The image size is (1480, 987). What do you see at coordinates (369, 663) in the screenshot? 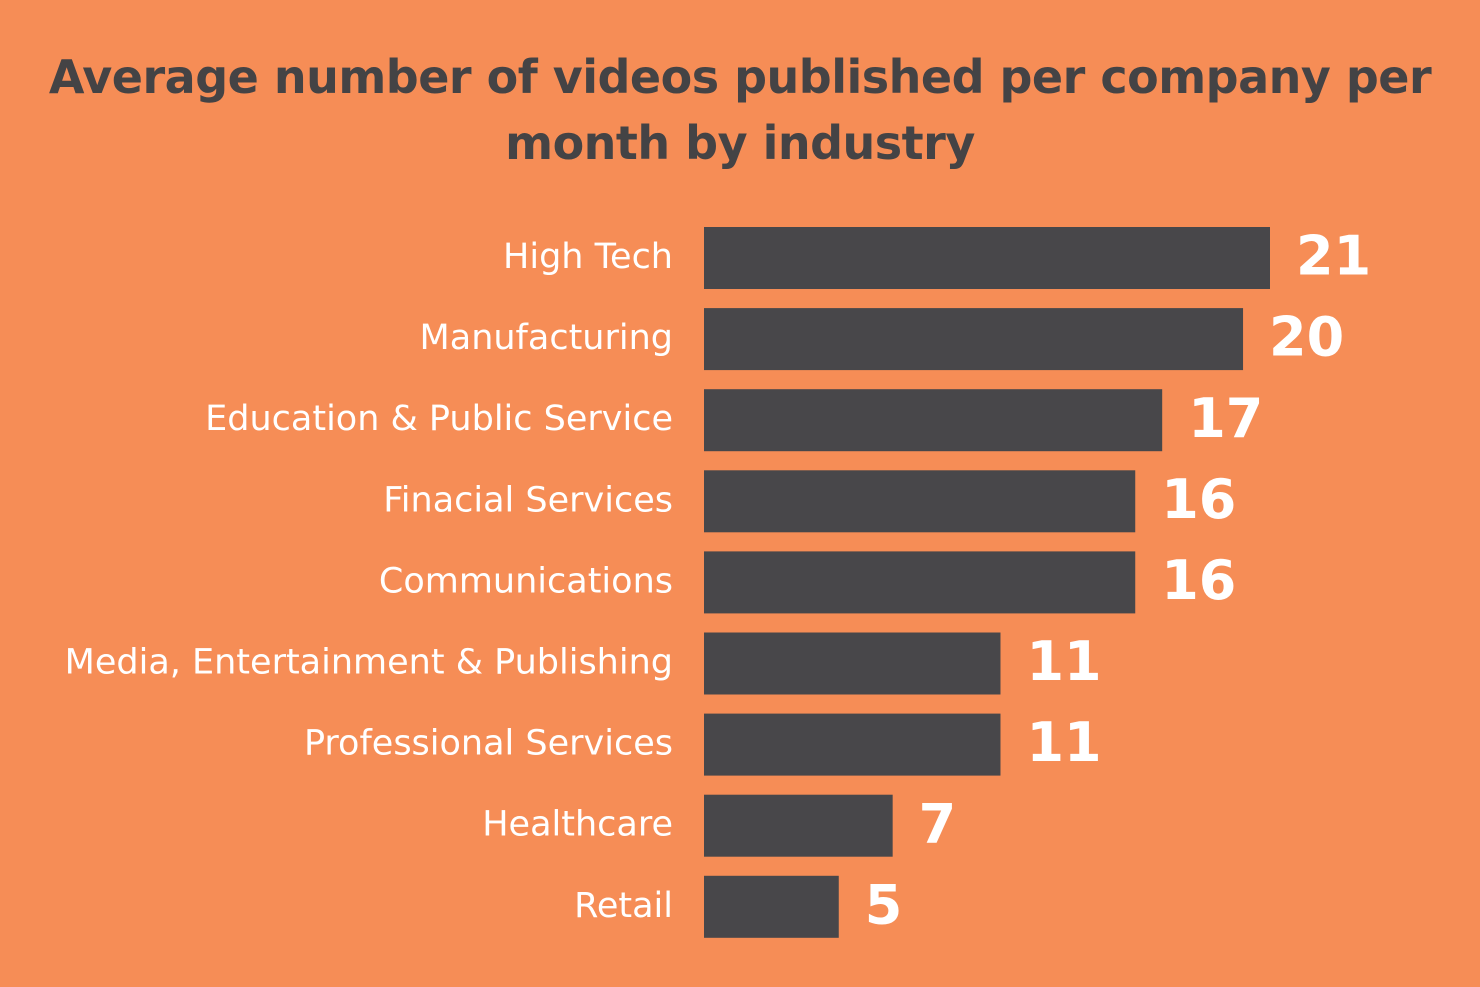
I see `category-label: Media, Entertainment & Publishing` at bounding box center [369, 663].